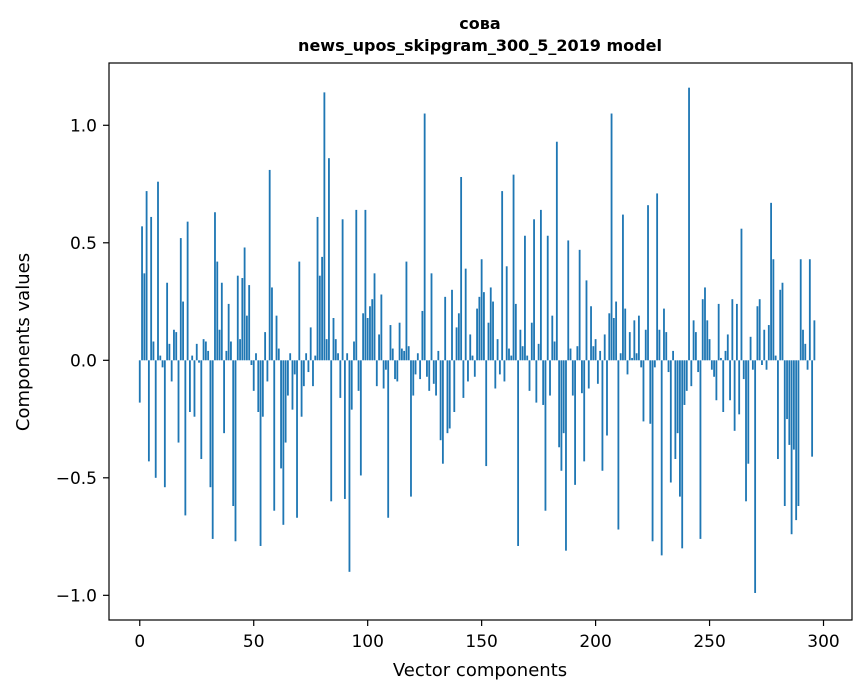  What do you see at coordinates (83, 244) in the screenshot?
I see `y-tick-label: 0.5` at bounding box center [83, 244].